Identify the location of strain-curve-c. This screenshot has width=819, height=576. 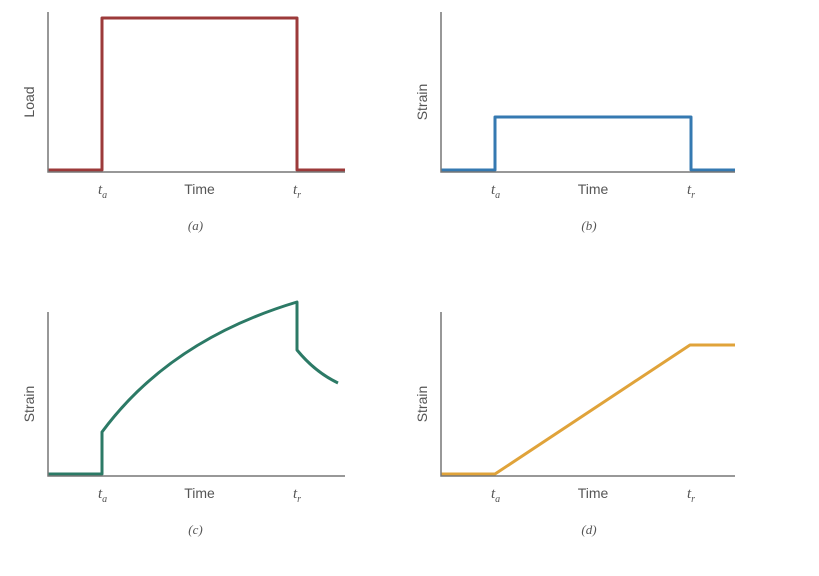
(193, 388).